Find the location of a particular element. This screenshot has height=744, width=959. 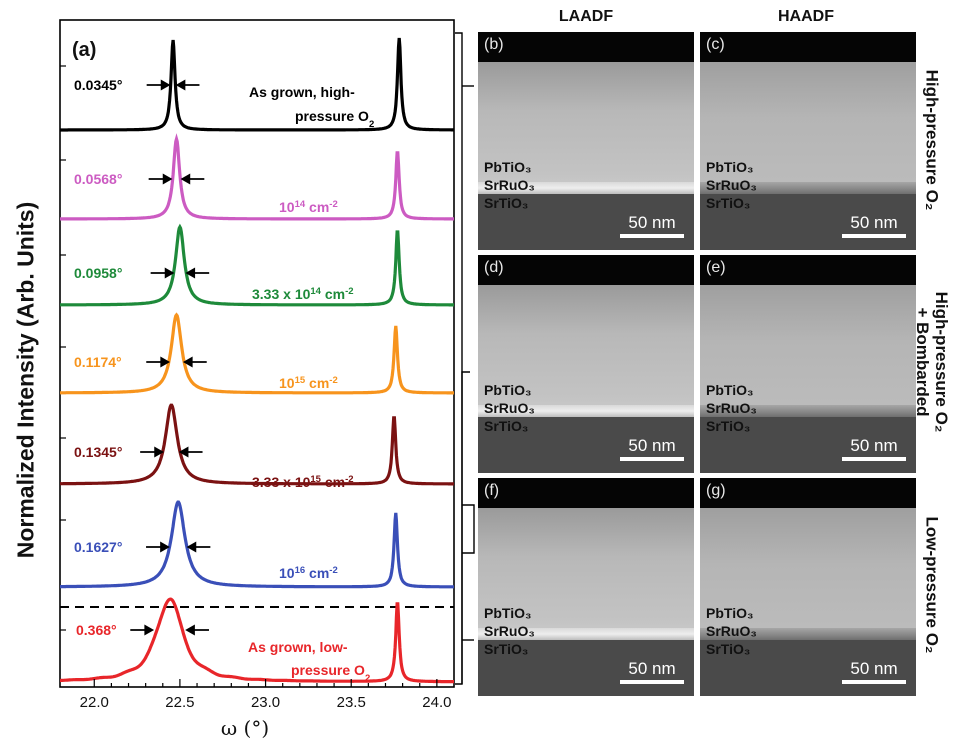

stem-image-g: (g) PbTiO₃ SrRuO₃ SrTiO₃ 50 nm is located at coordinates (808, 587).